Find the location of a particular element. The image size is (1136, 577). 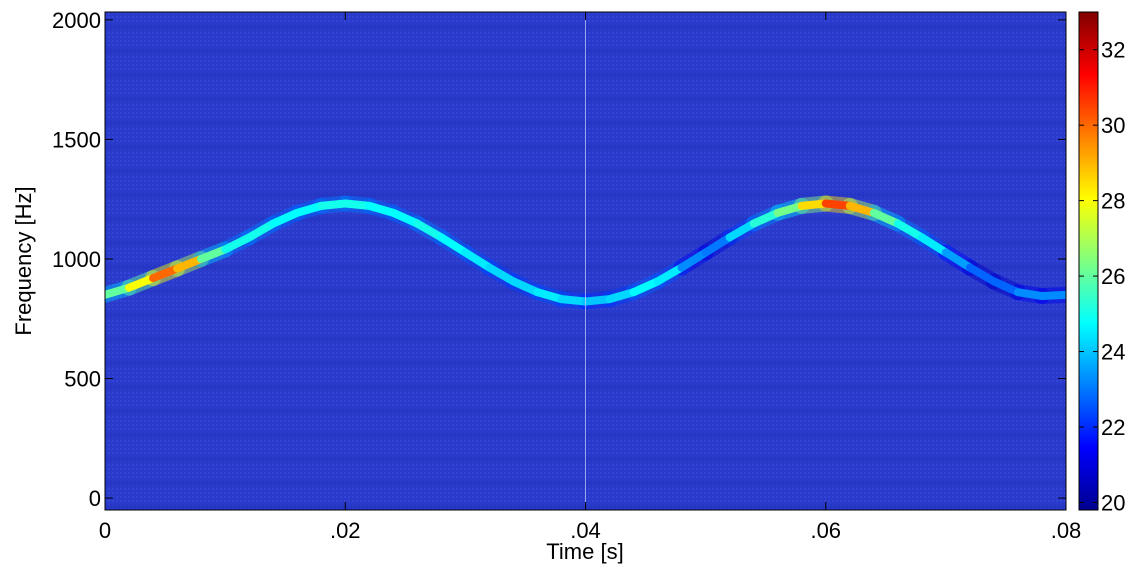

colorbar-tick-label: 24 is located at coordinates (1113, 352).